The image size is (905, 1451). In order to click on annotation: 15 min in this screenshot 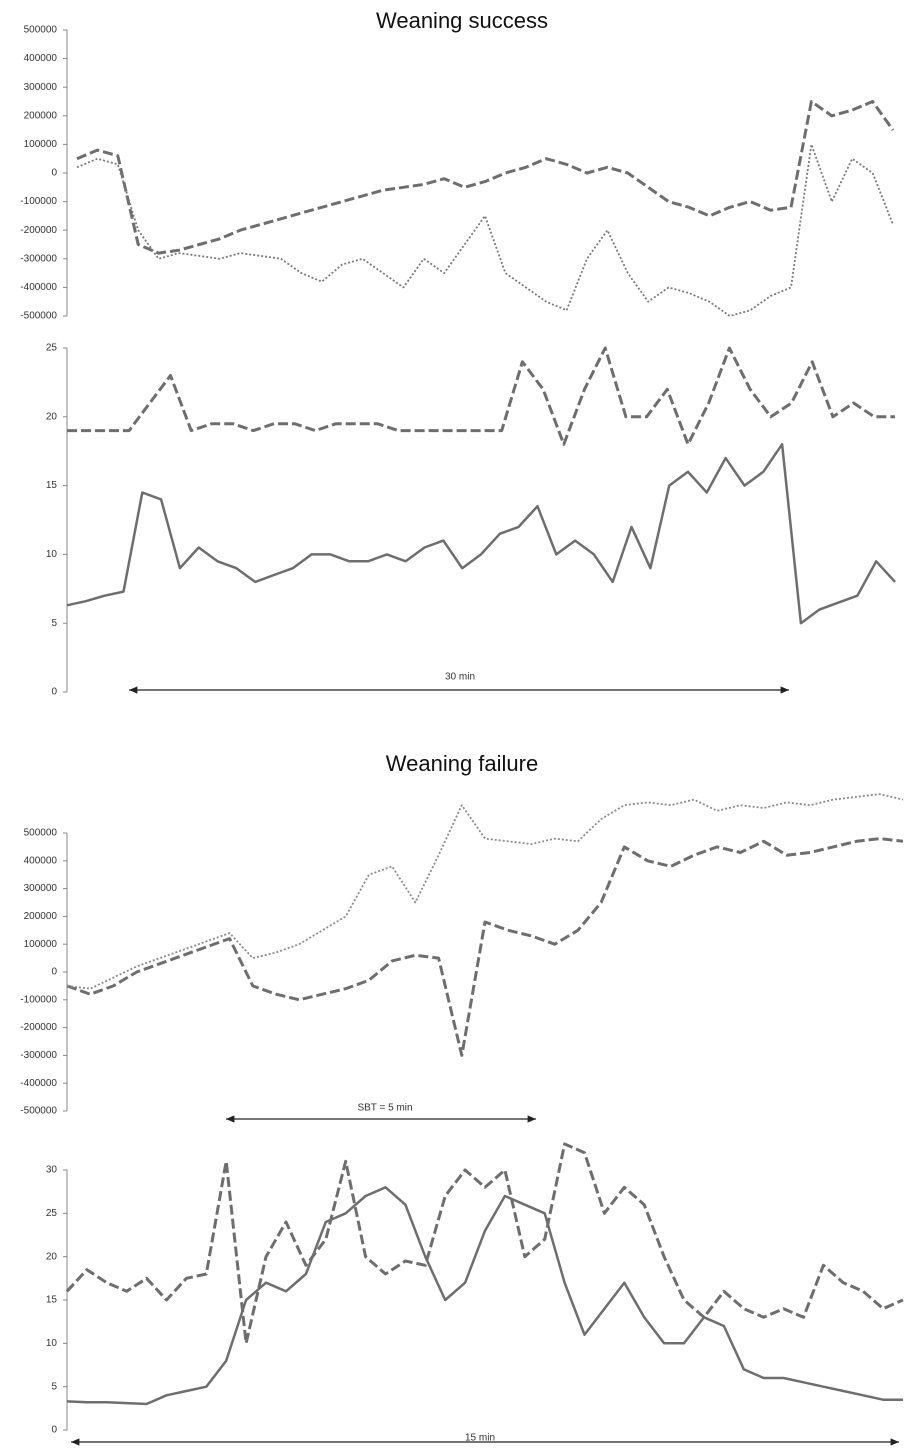, I will do `click(480, 1438)`.